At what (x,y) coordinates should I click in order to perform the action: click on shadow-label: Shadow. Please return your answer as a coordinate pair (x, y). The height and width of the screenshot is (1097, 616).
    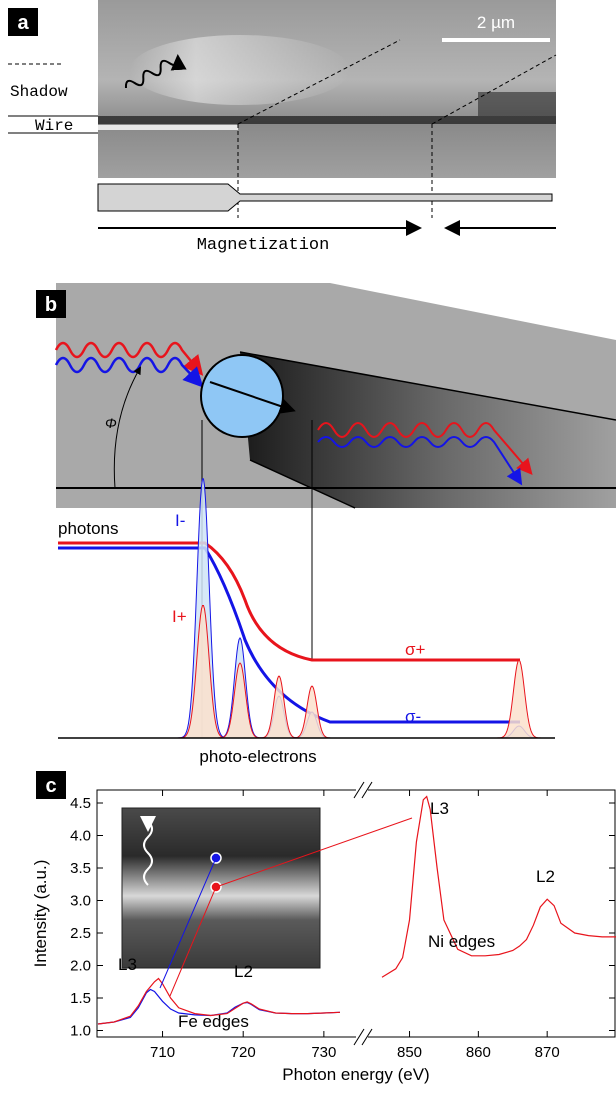
    Looking at the image, I should click on (39, 92).